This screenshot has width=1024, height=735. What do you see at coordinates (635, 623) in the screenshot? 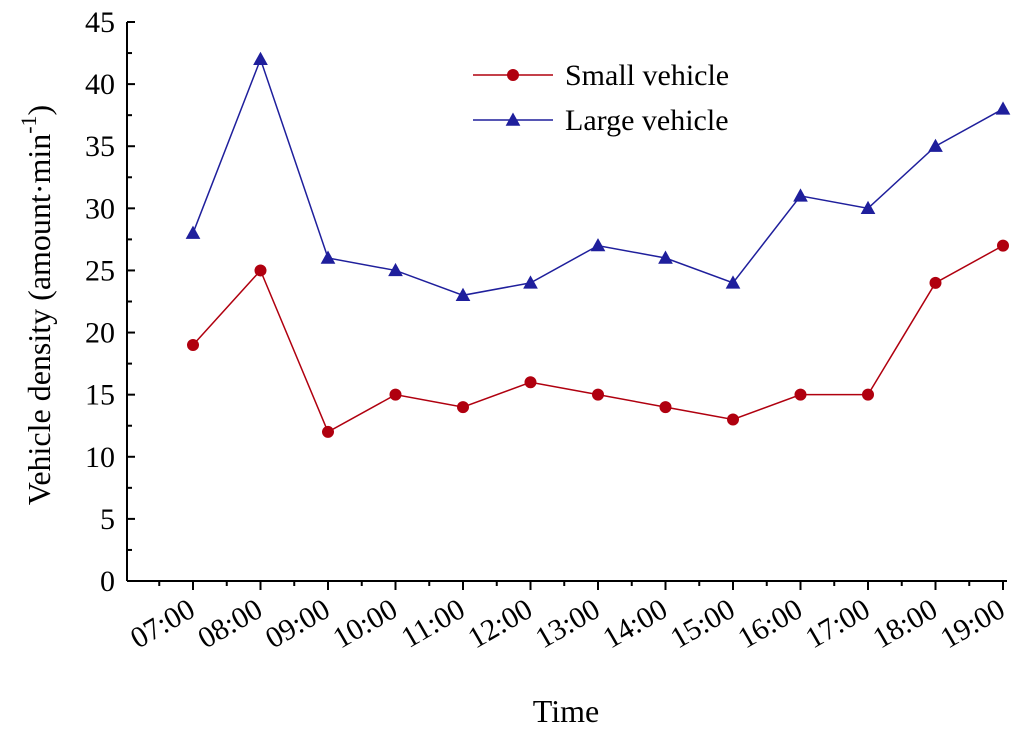
I see `x-tick-label: 14:00` at bounding box center [635, 623].